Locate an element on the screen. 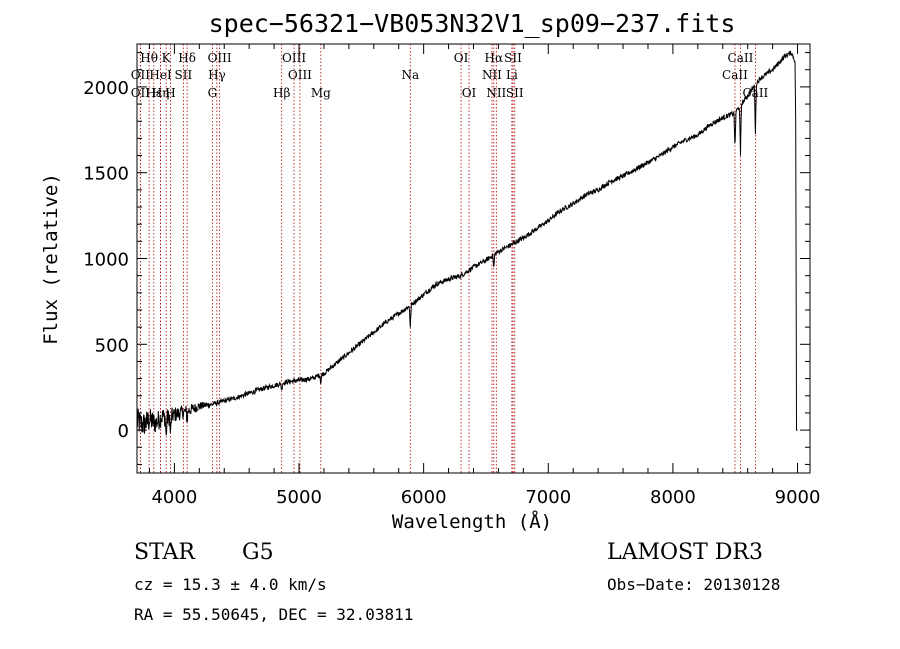 This screenshot has height=649, width=900. emission-line-label: Mg is located at coordinates (321, 93).